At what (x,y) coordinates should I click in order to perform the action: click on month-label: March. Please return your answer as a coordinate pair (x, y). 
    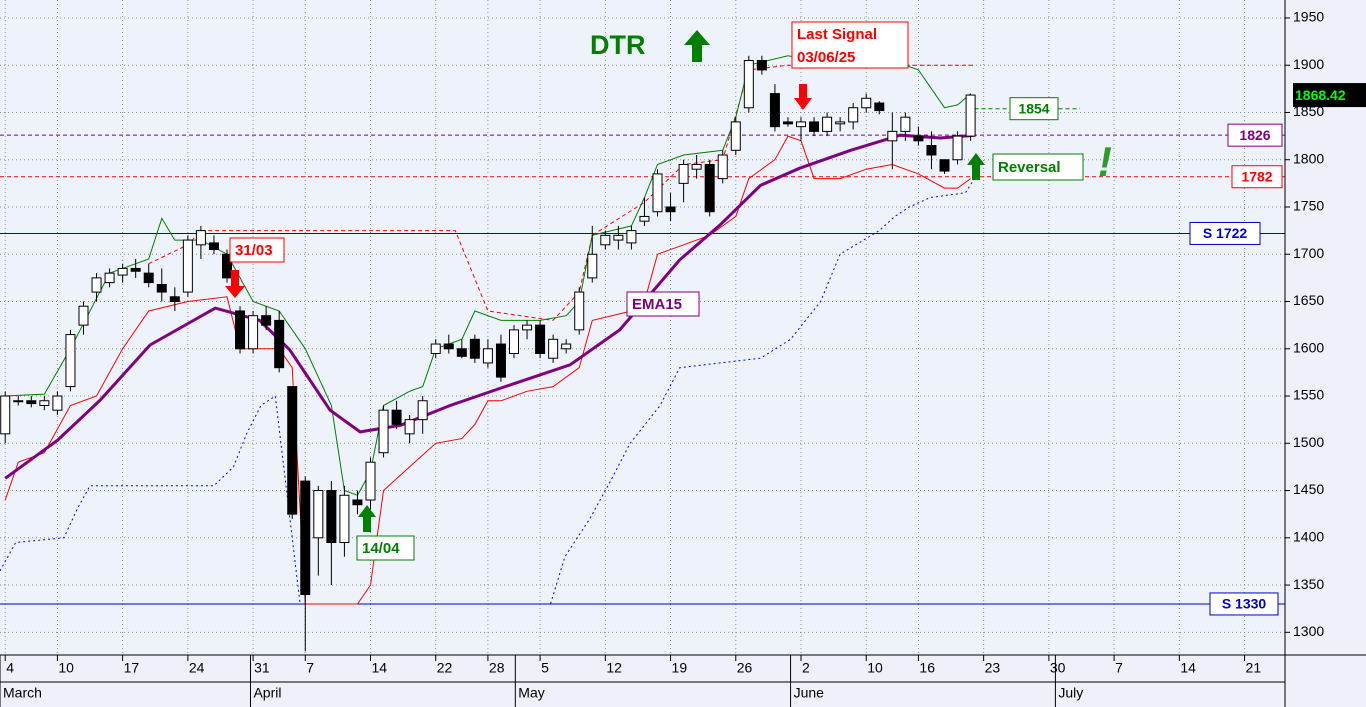
    Looking at the image, I should click on (22, 693).